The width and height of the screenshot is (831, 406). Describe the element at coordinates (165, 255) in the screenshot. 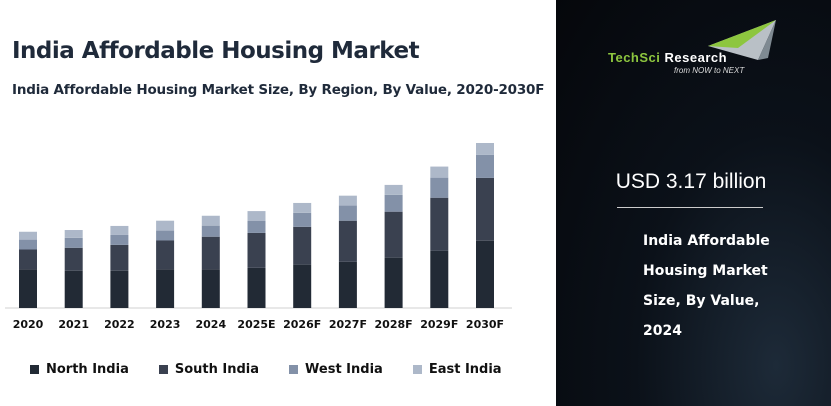

I see `bar-south-india-2023` at that location.